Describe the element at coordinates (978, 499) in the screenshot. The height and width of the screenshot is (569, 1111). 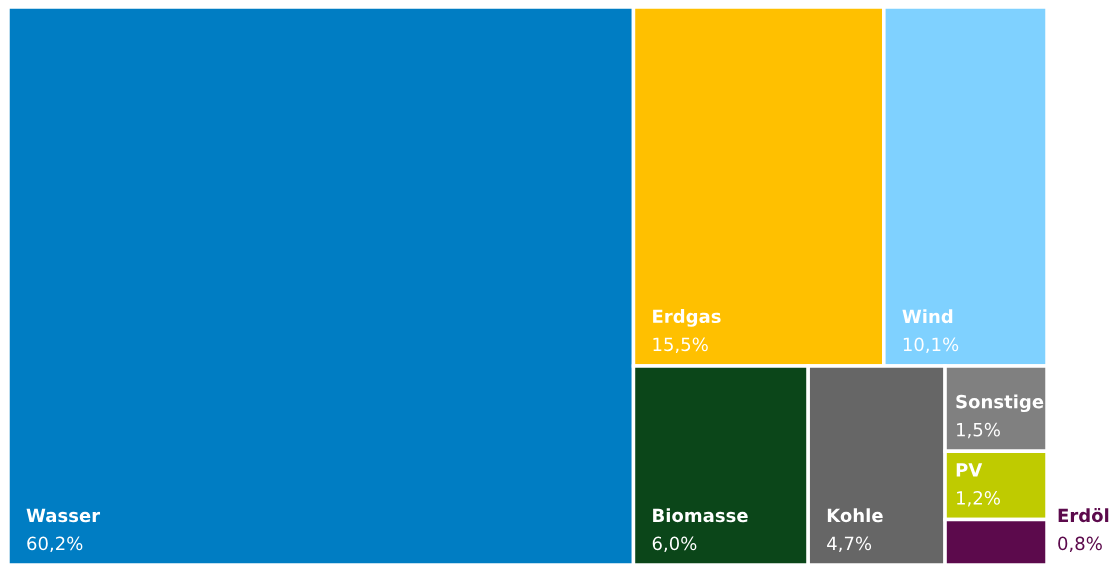
I see `data-label: 1,2%` at that location.